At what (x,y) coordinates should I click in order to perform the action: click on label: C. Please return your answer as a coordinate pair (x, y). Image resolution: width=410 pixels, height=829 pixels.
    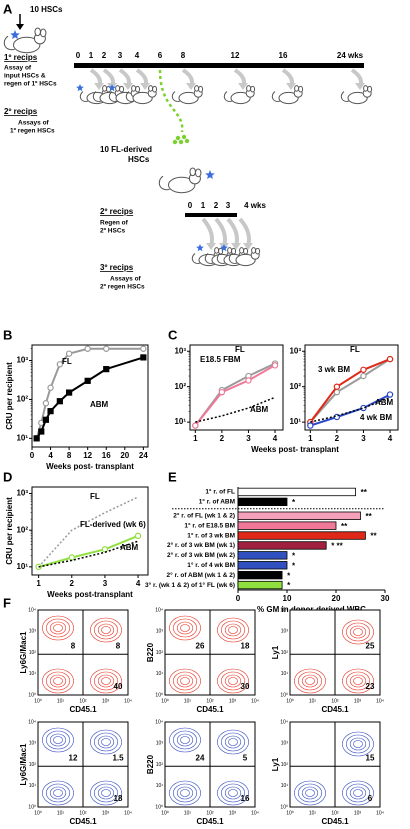
    Looking at the image, I should click on (173, 334).